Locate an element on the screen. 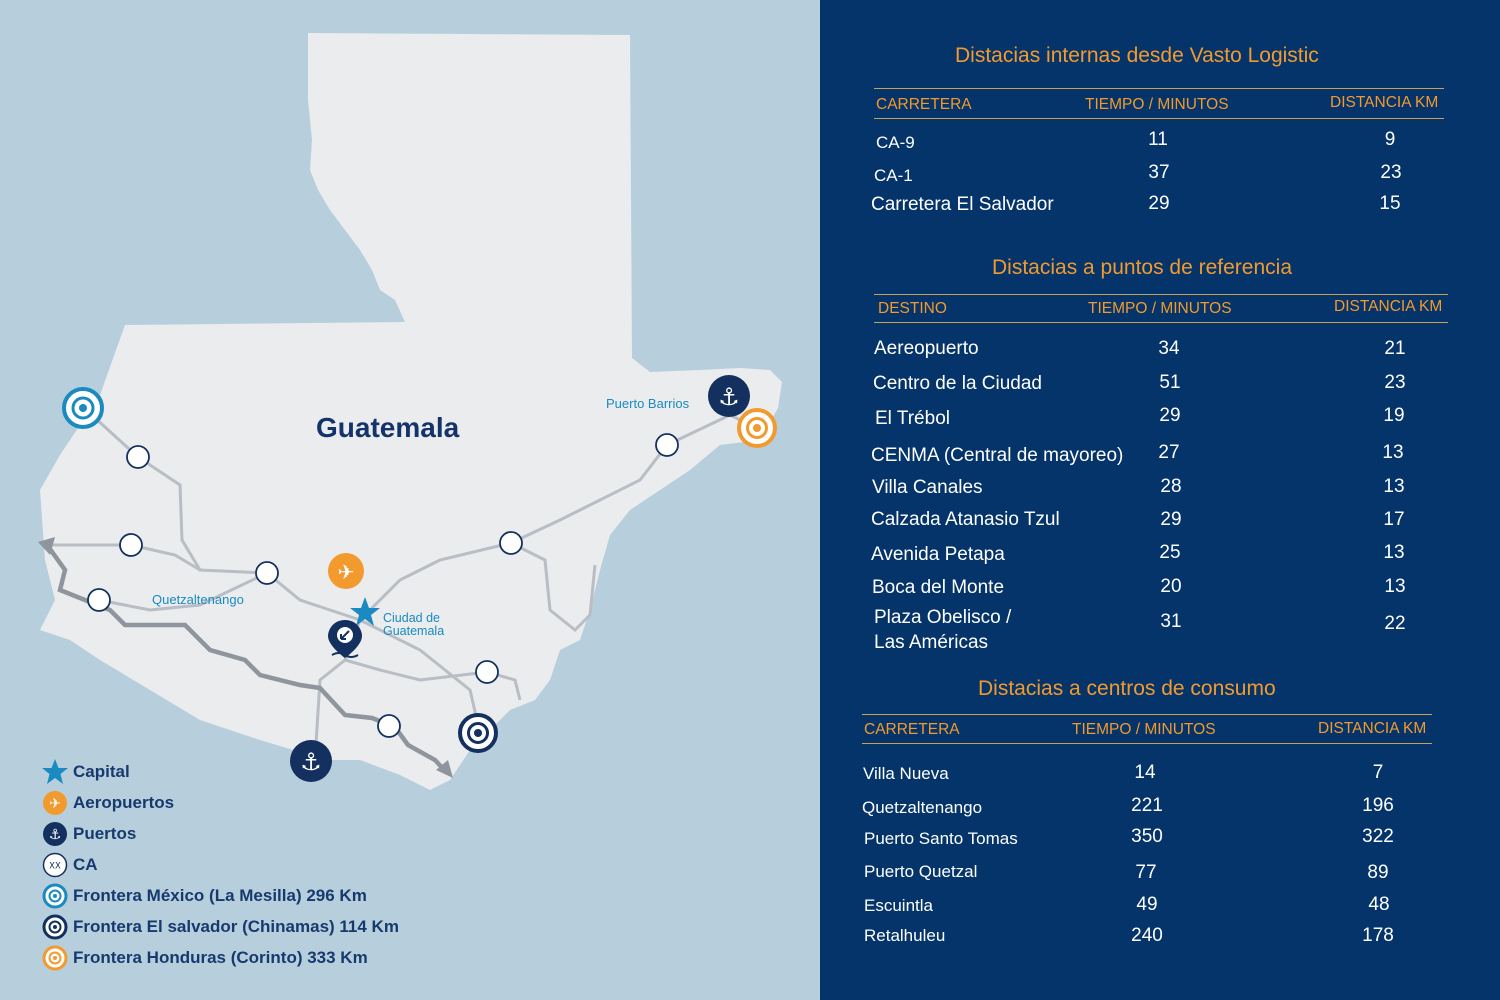 The height and width of the screenshot is (1000, 1500). legend-label: Frontera México (La Mesilla) 296 Km is located at coordinates (220, 895).